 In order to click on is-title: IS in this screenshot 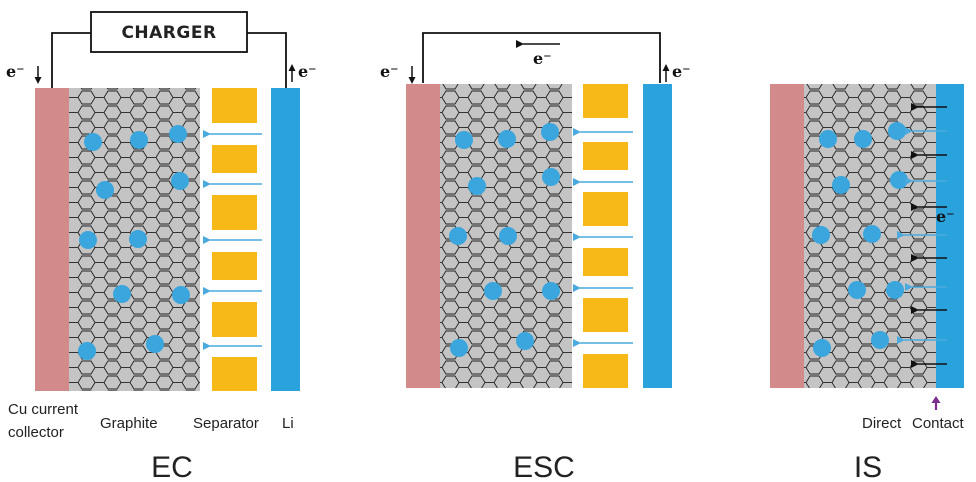, I will do `click(868, 466)`.